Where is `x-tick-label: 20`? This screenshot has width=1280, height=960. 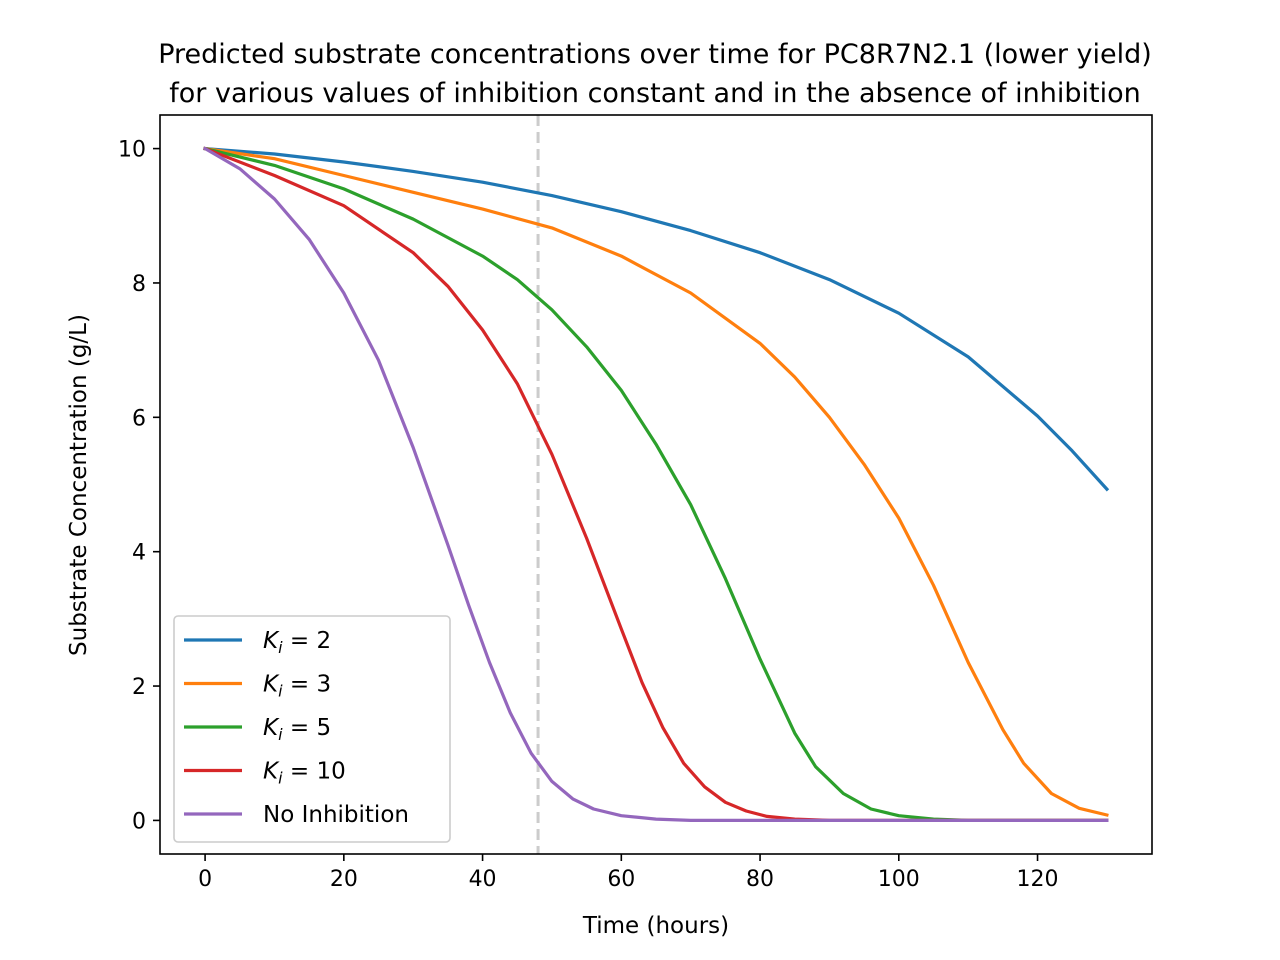 x-tick-label: 20 is located at coordinates (344, 879).